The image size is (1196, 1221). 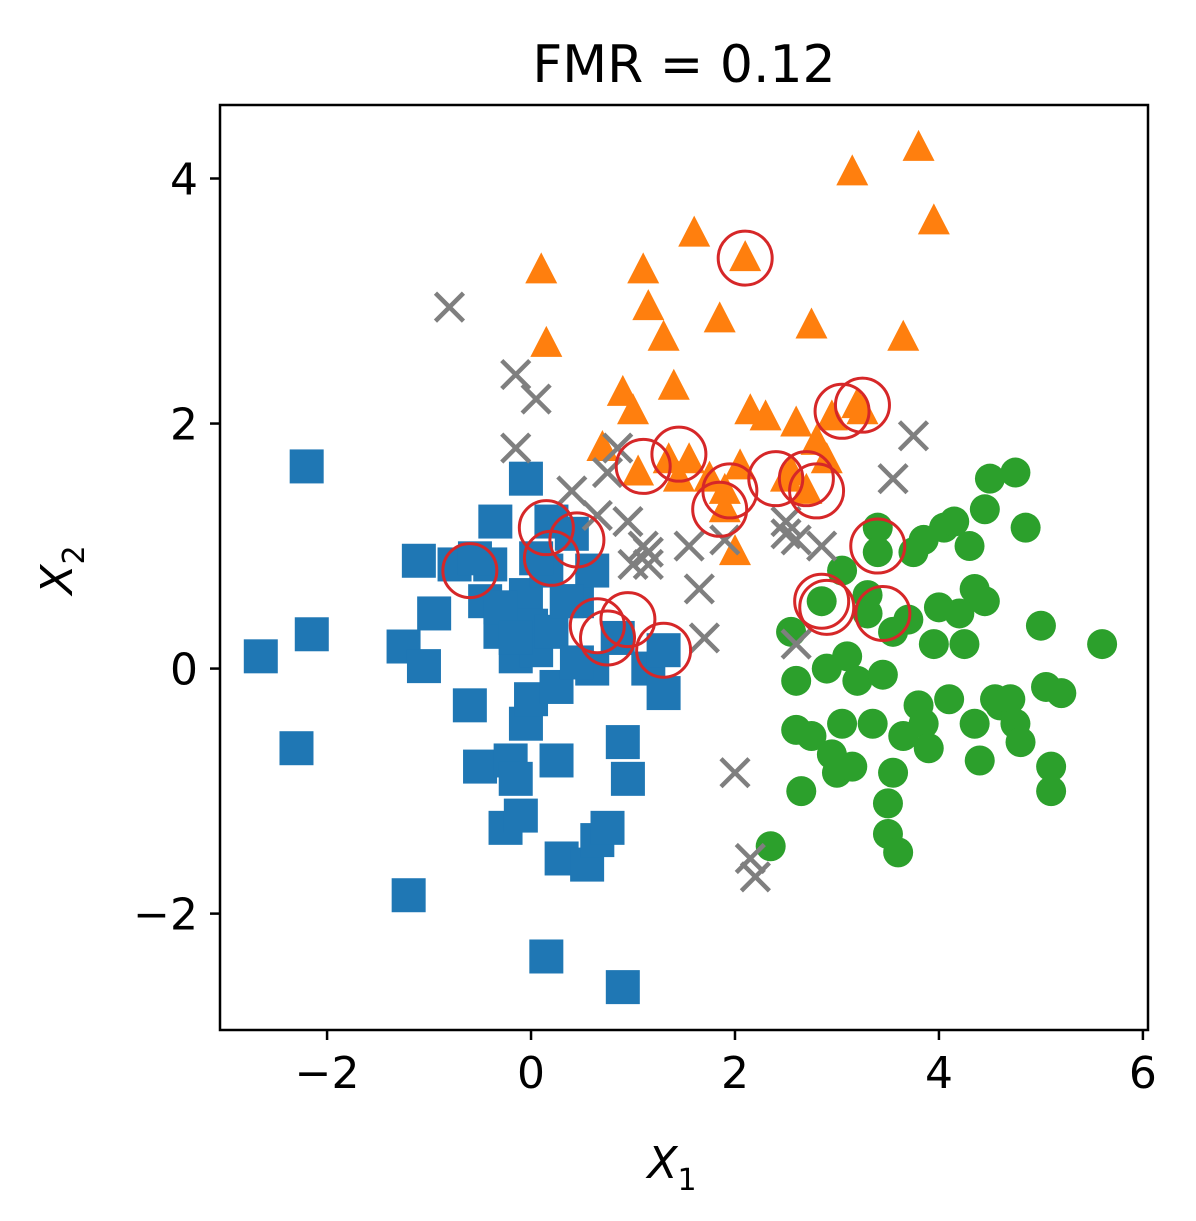 What do you see at coordinates (670, 1168) in the screenshot?
I see `x-axis-label: X1` at bounding box center [670, 1168].